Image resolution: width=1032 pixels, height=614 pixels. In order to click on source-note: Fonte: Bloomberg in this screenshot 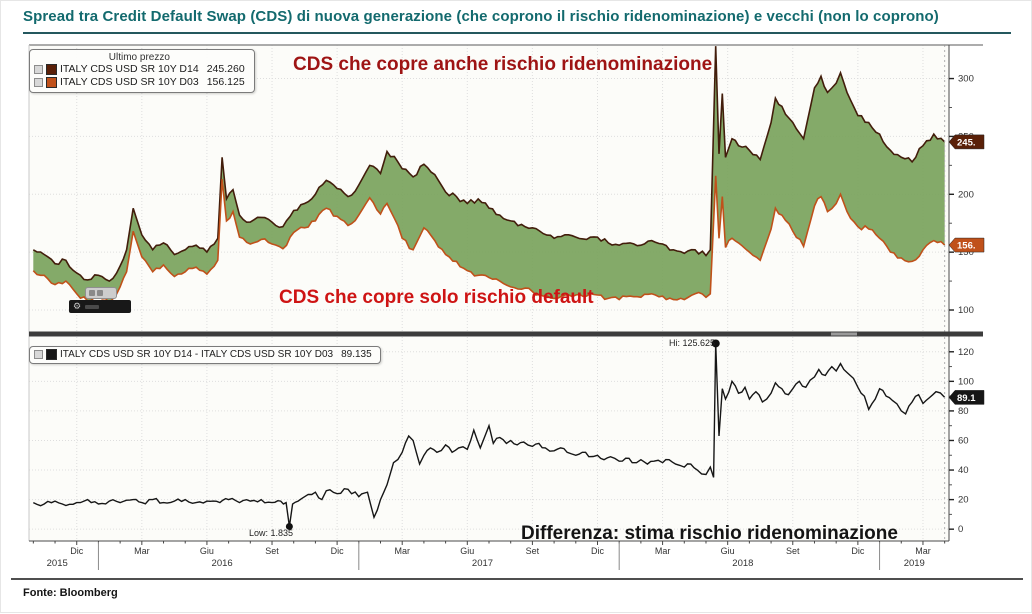, I will do `click(70, 593)`.